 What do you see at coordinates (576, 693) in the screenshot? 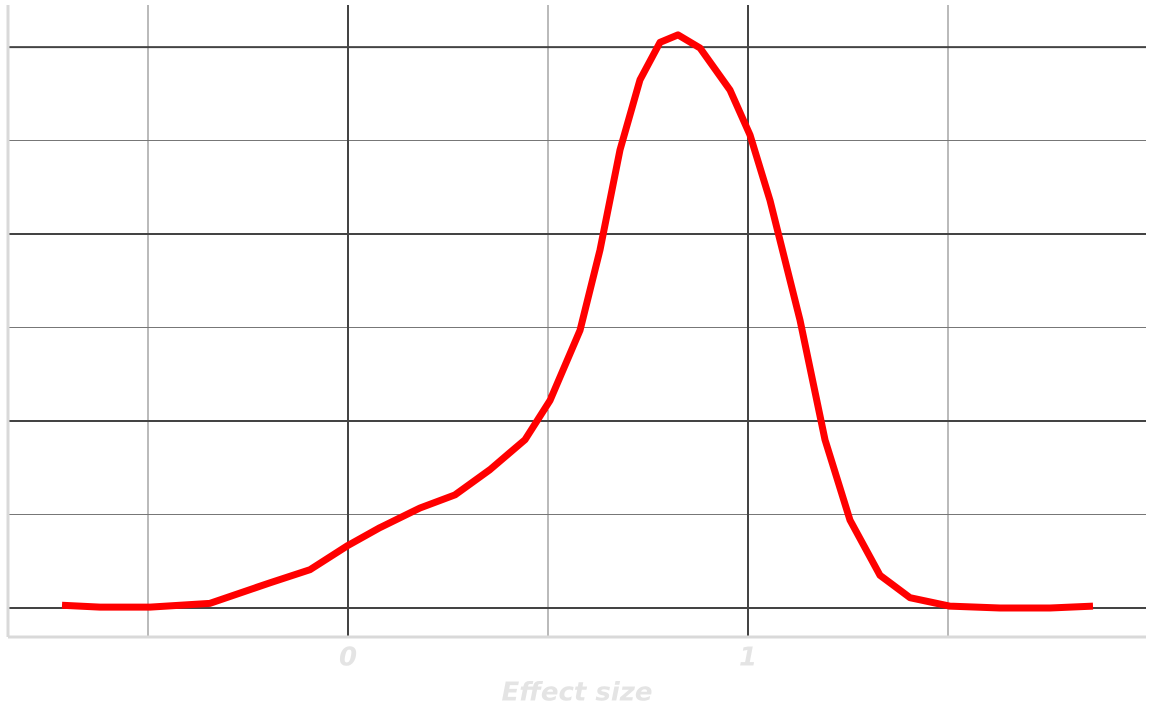
I see `x-axis-title: Effect size` at bounding box center [576, 693].